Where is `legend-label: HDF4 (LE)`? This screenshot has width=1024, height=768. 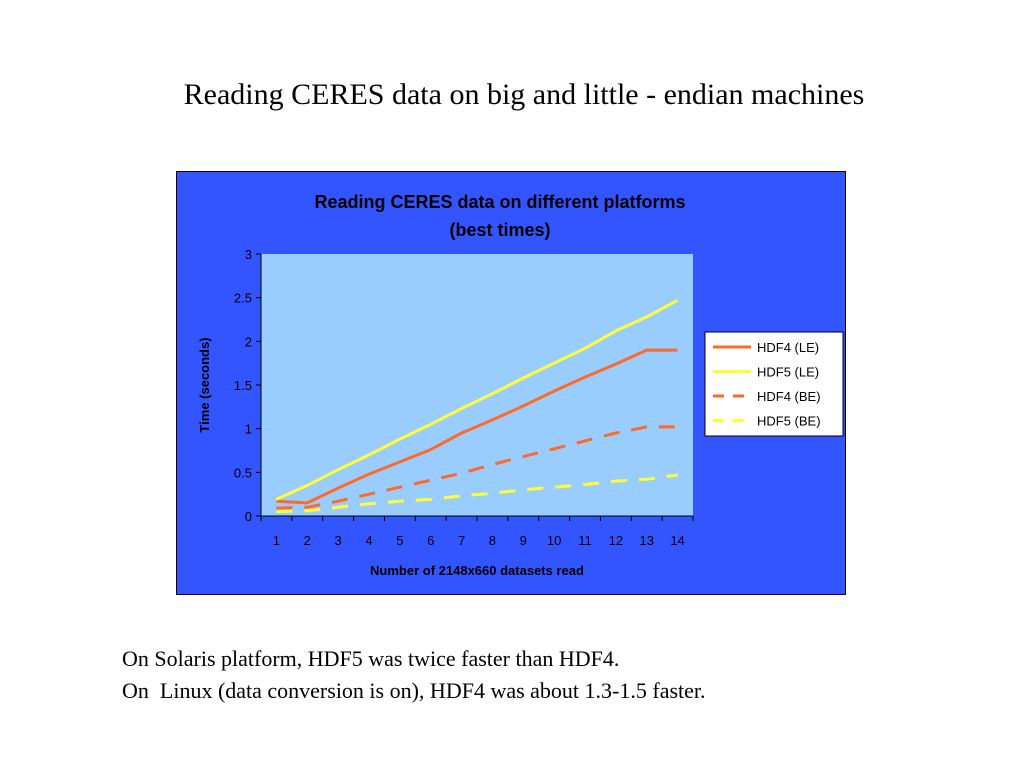
legend-label: HDF4 (LE) is located at coordinates (788, 347).